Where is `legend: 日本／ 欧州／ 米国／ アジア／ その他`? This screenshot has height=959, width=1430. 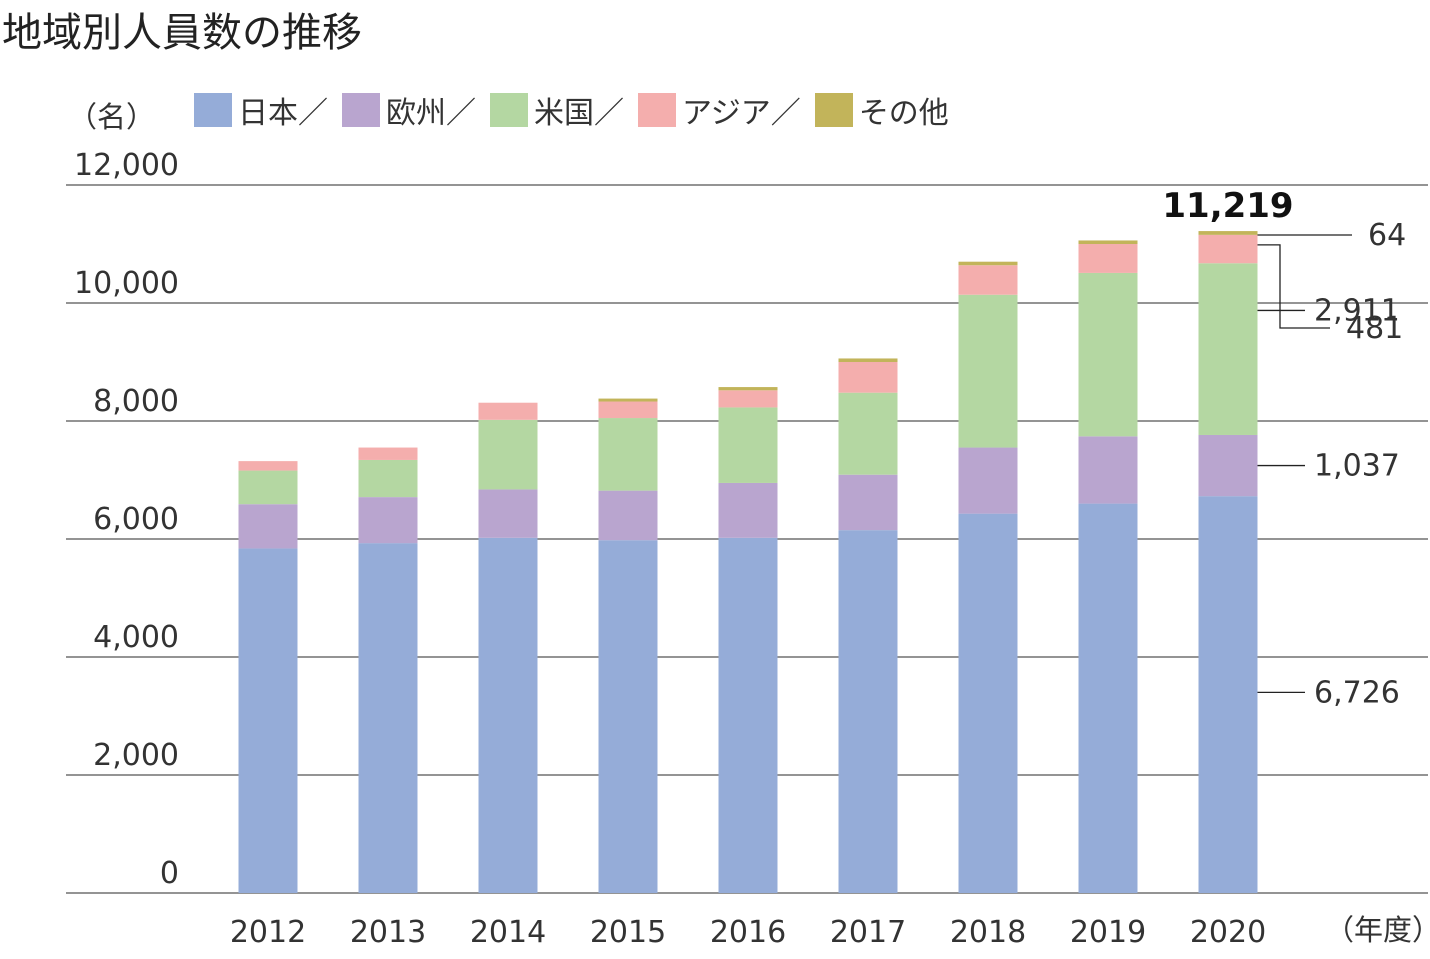
legend: 日本／ 欧州／ 米国／ アジア／ その他 is located at coordinates (578, 111).